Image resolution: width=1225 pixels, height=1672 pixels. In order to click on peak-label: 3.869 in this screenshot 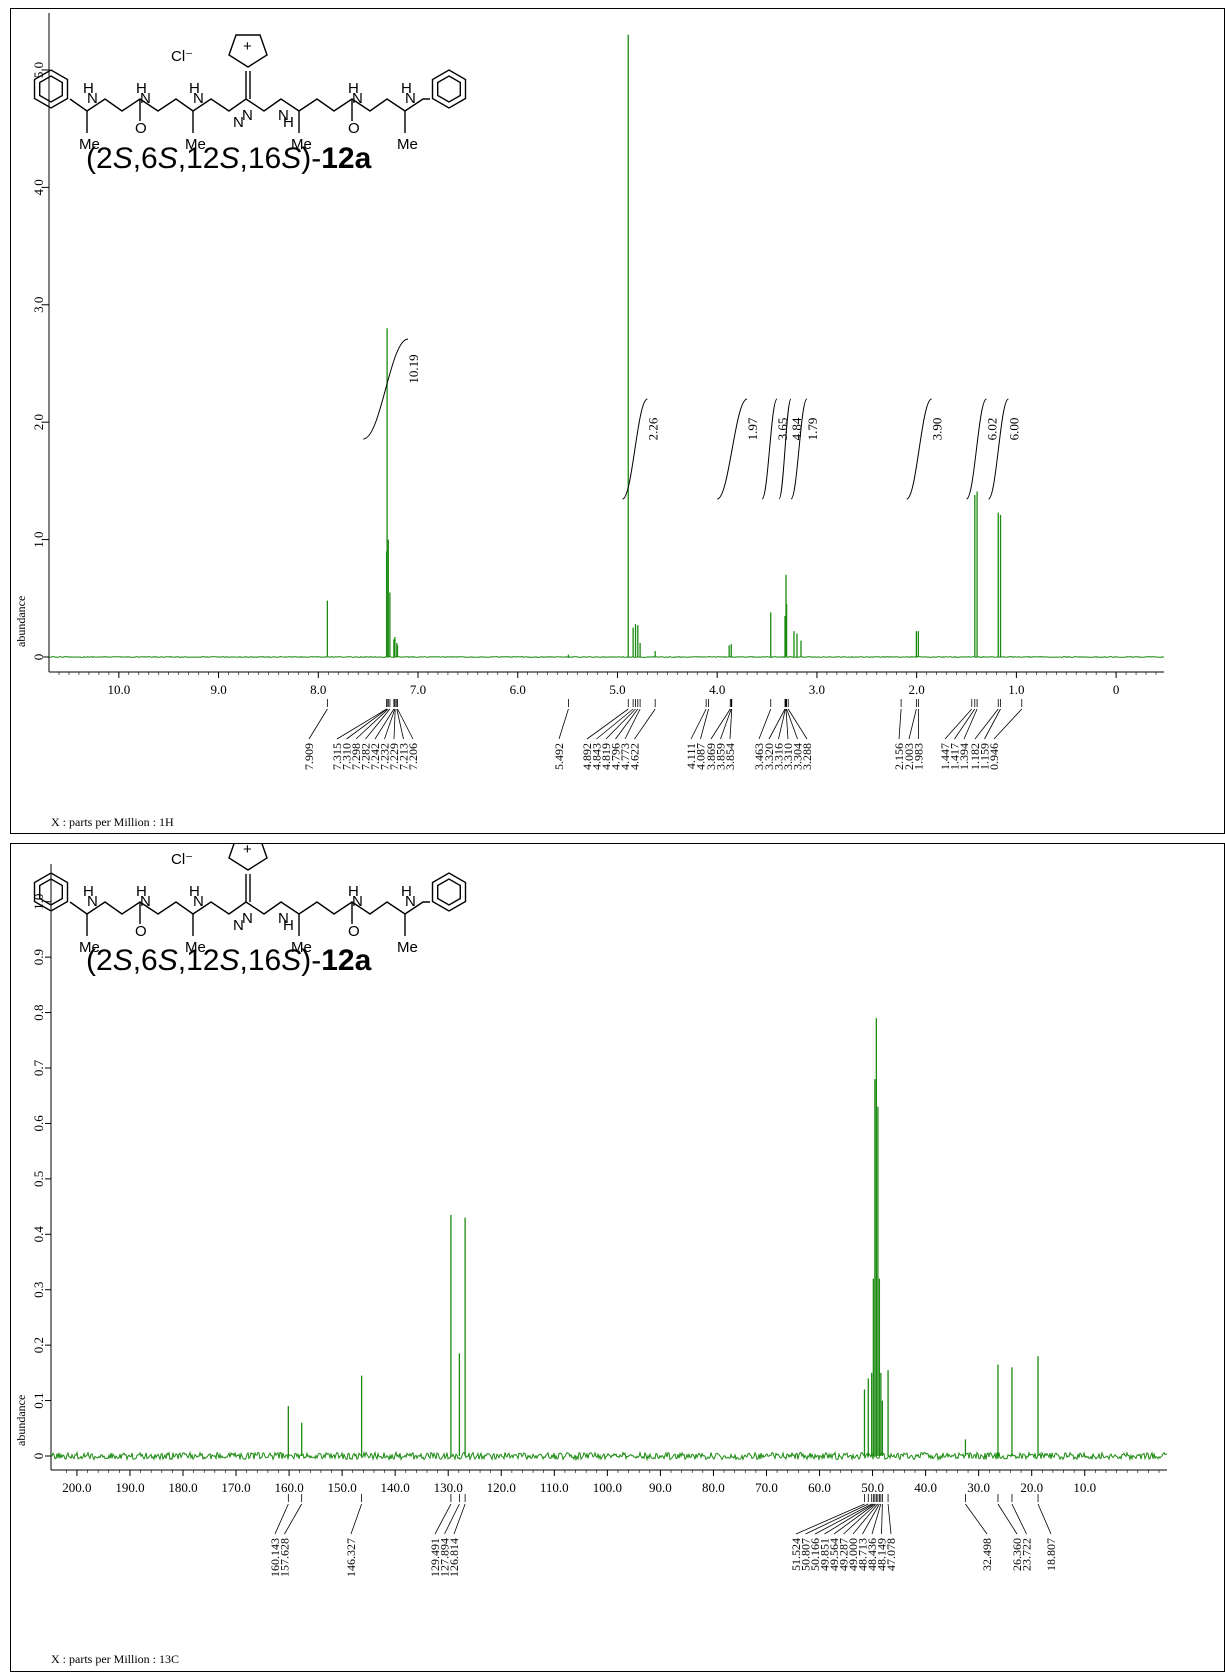, I will do `click(711, 756)`.